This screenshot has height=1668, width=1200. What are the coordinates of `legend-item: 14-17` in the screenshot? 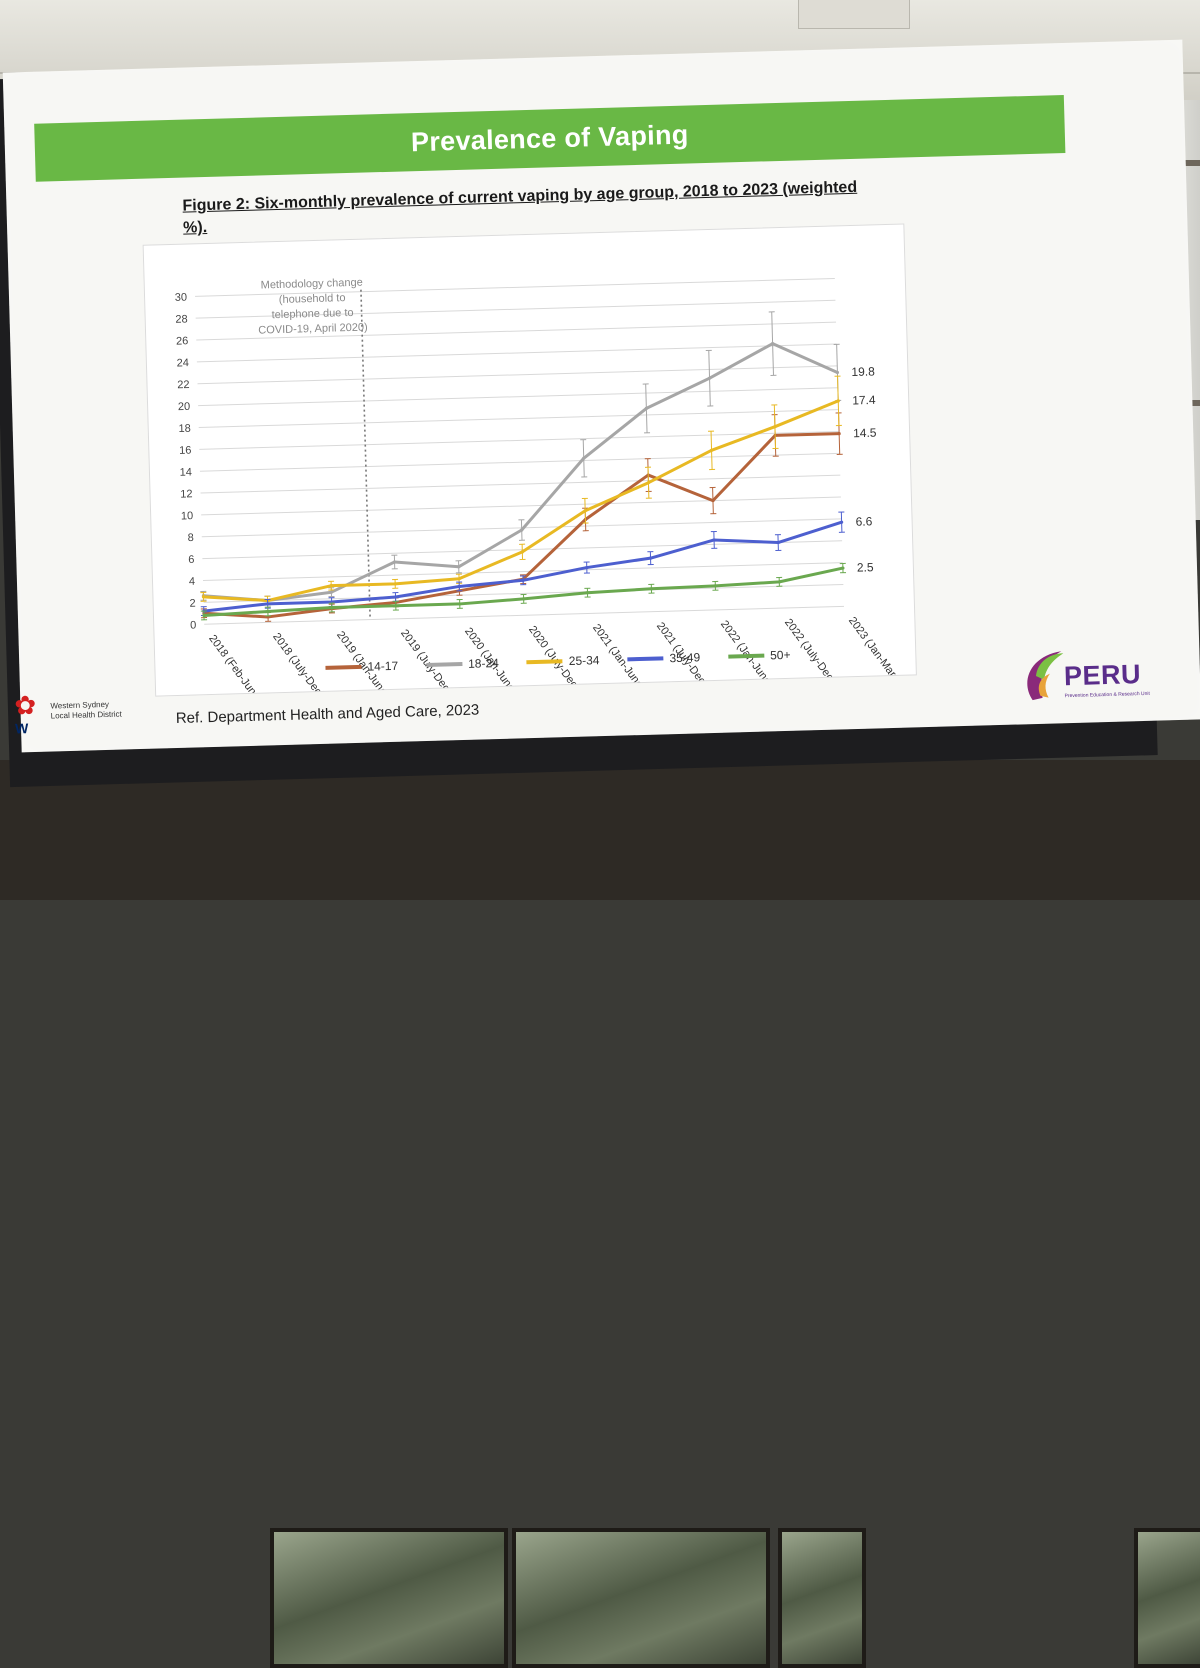 It's located at (361, 667).